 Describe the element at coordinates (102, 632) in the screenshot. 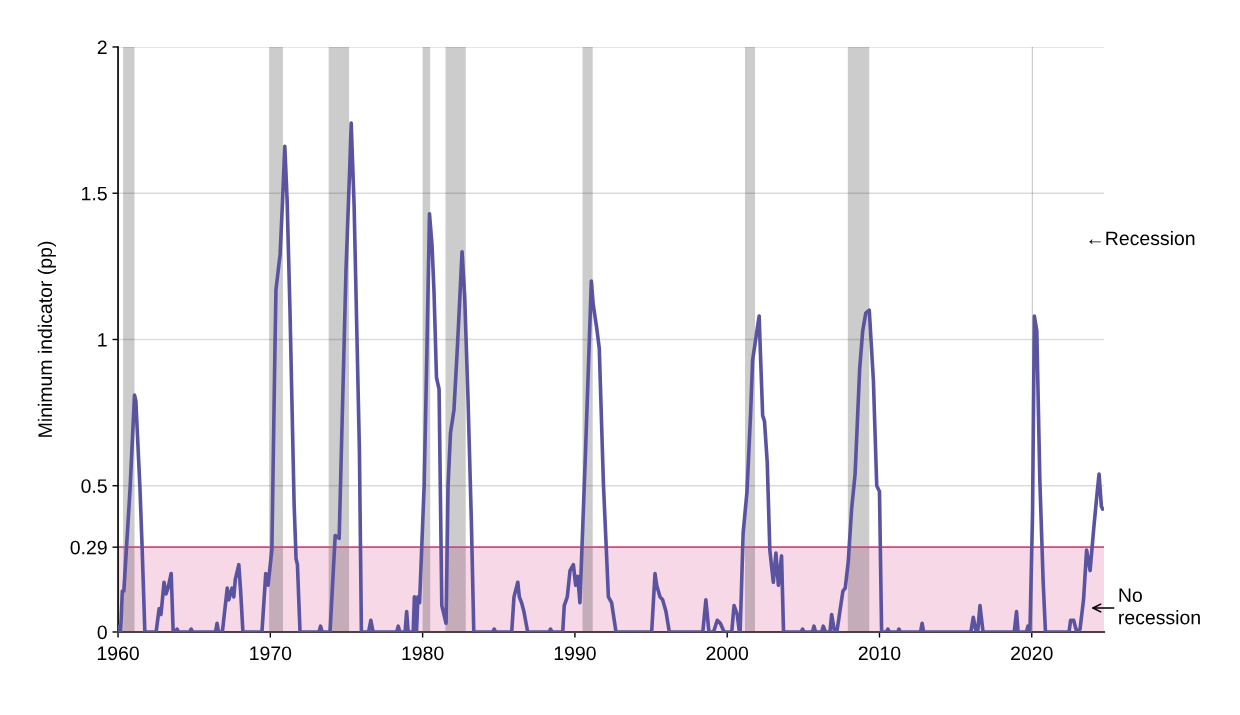

I see `y-tick-label: 0` at that location.